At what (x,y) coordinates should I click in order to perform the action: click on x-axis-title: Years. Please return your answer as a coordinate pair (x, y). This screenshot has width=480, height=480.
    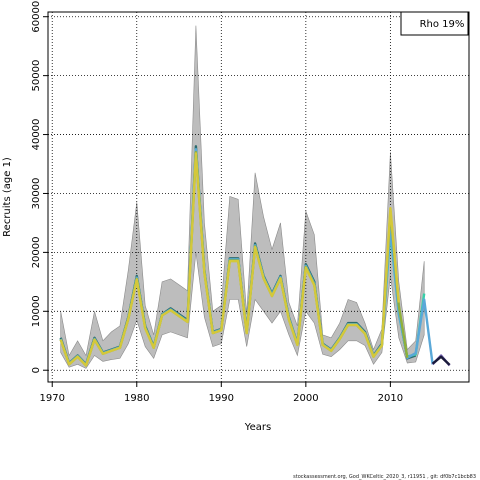
    Looking at the image, I should click on (257, 427).